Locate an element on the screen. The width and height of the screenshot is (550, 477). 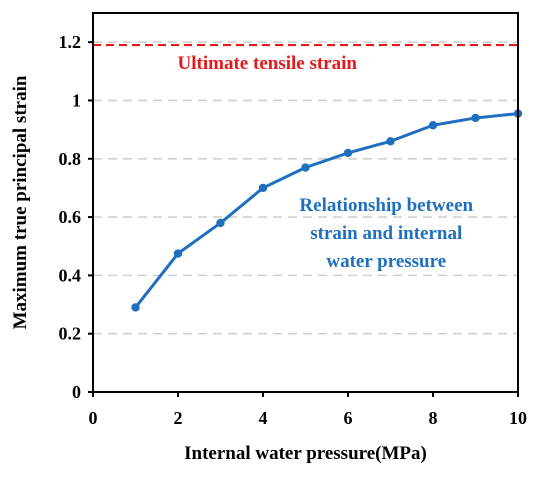
y-tick-label: 1.2 is located at coordinates (70, 42).